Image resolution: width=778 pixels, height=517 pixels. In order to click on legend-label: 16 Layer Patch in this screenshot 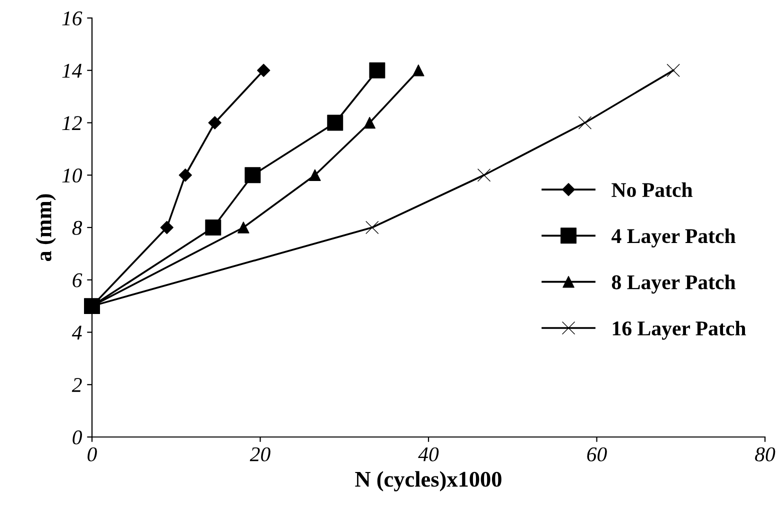, I will do `click(679, 330)`.